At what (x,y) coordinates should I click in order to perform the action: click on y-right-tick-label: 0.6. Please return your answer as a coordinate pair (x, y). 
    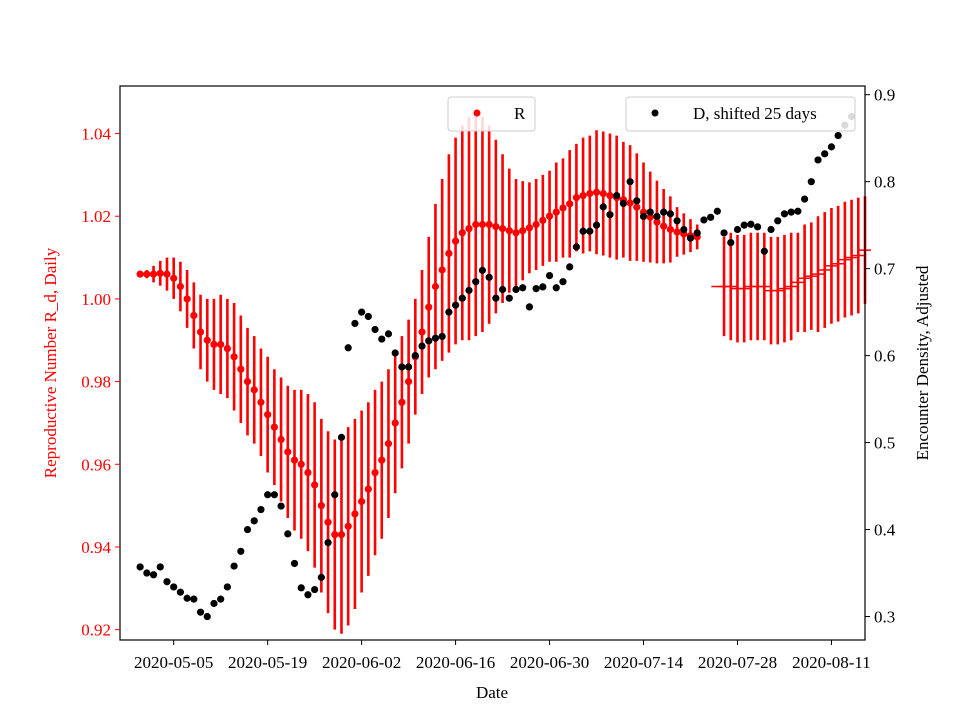
    Looking at the image, I should click on (884, 356).